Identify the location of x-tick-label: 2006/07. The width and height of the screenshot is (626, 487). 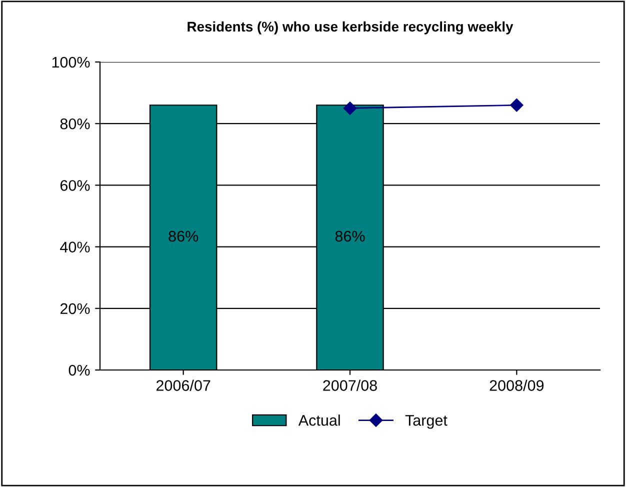
(183, 385).